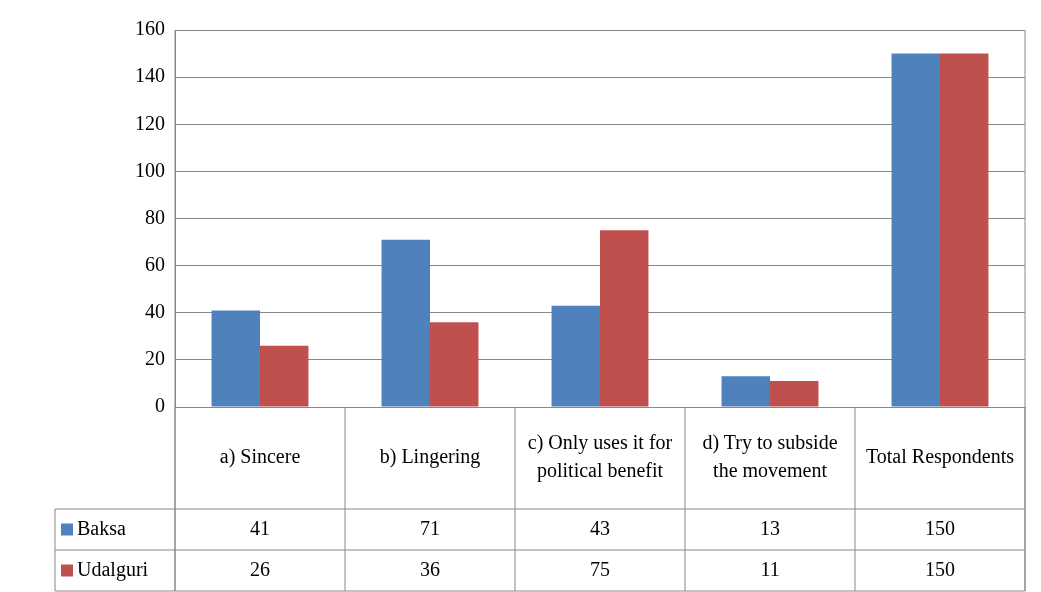  I want to click on y-tick-label: 60, so click(155, 263).